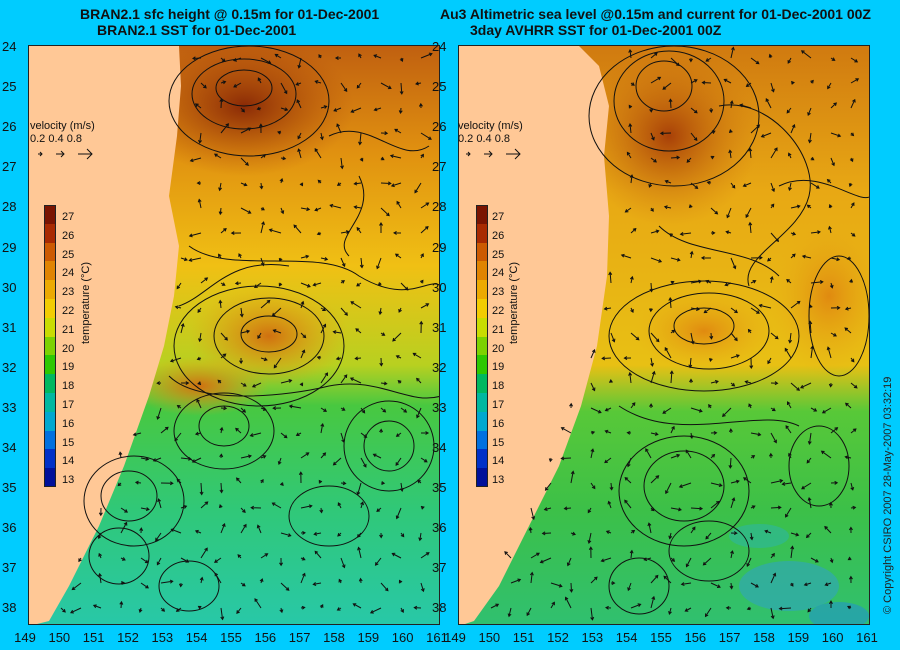  Describe the element at coordinates (498, 292) in the screenshot. I see `colorbar-tick: 23` at that location.